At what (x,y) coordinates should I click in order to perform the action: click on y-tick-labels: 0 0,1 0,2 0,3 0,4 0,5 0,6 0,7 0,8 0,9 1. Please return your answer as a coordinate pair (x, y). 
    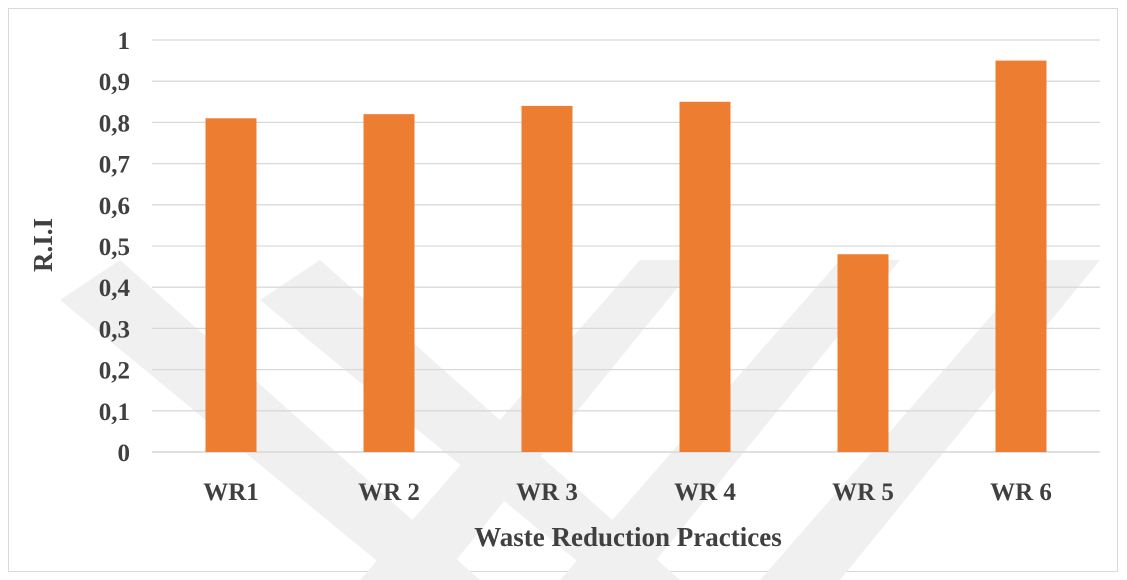
    Looking at the image, I should click on (115, 247).